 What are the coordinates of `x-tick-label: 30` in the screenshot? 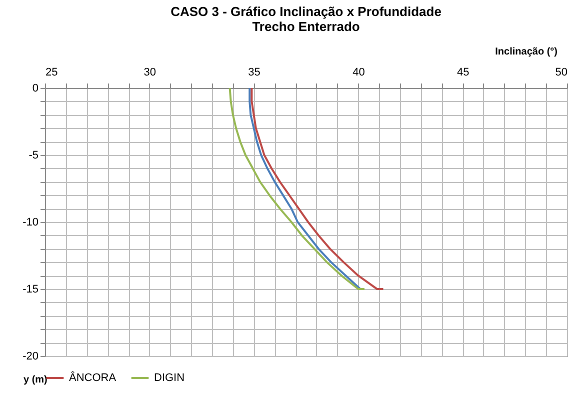 It's located at (150, 72).